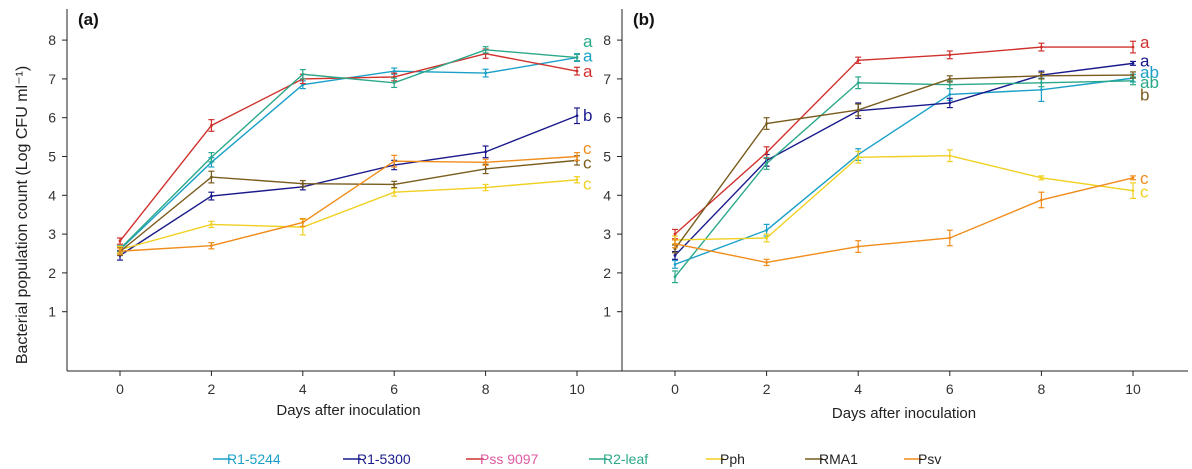 The width and height of the screenshot is (1192, 469). Describe the element at coordinates (212, 389) in the screenshot. I see `x-tick-label: 2` at that location.